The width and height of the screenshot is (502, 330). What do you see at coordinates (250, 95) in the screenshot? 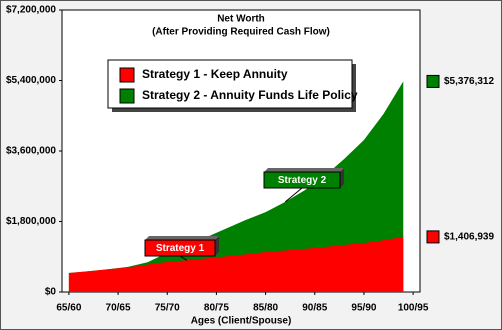
I see `legend-label: Strategy 2 - Annuity Funds Life Policy` at bounding box center [250, 95].